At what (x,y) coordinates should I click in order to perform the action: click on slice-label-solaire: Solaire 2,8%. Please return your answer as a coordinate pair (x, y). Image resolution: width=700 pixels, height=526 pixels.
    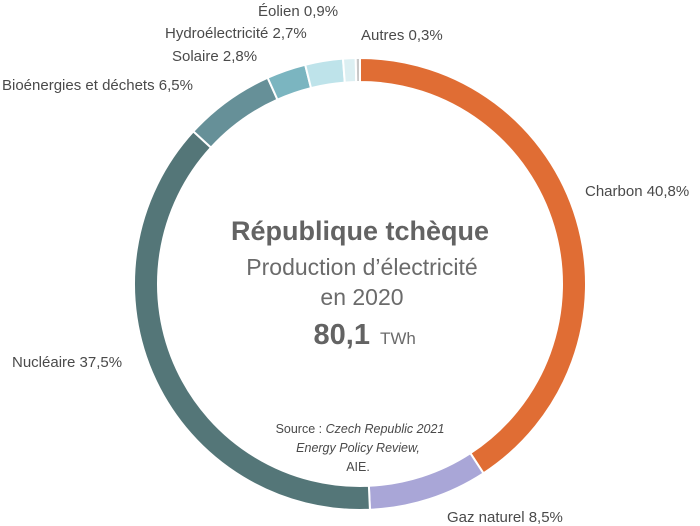
    Looking at the image, I should click on (214, 56).